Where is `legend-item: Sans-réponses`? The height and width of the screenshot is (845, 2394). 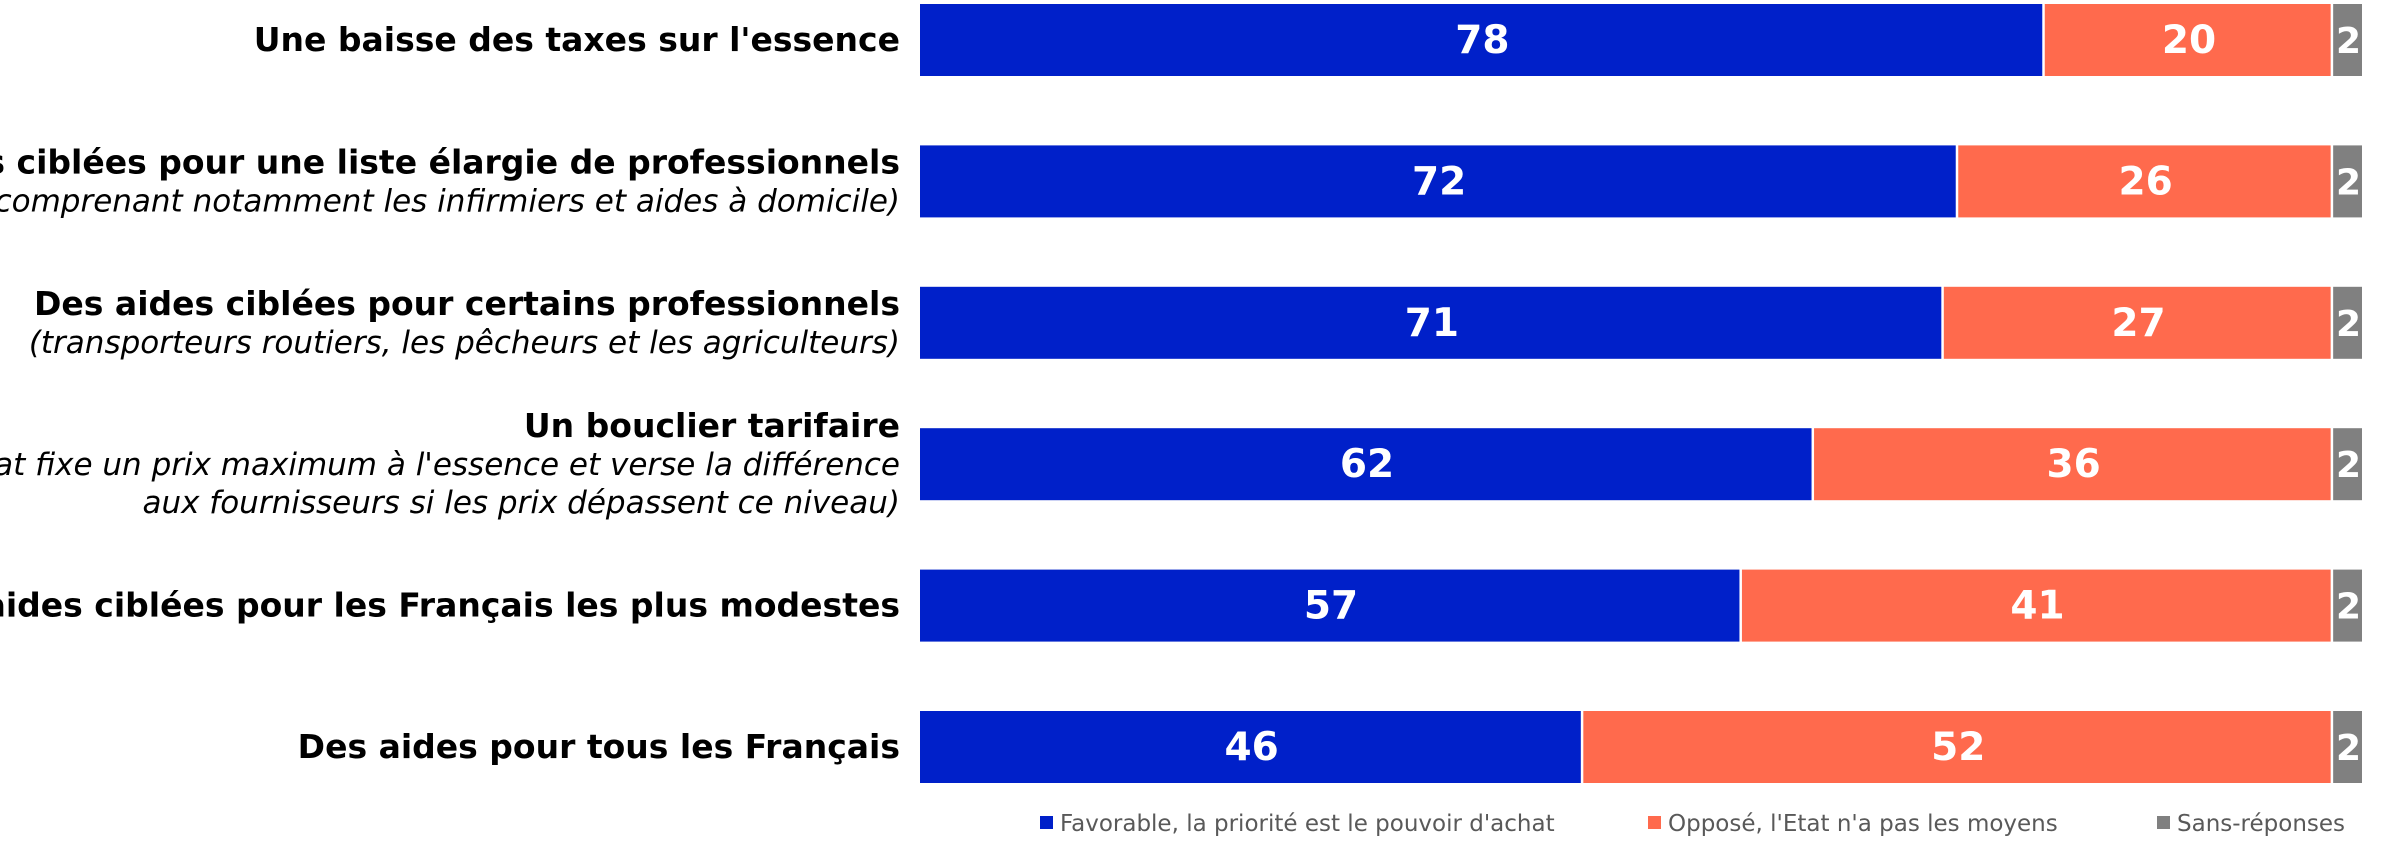 legend-item: Sans-réponses is located at coordinates (2251, 824).